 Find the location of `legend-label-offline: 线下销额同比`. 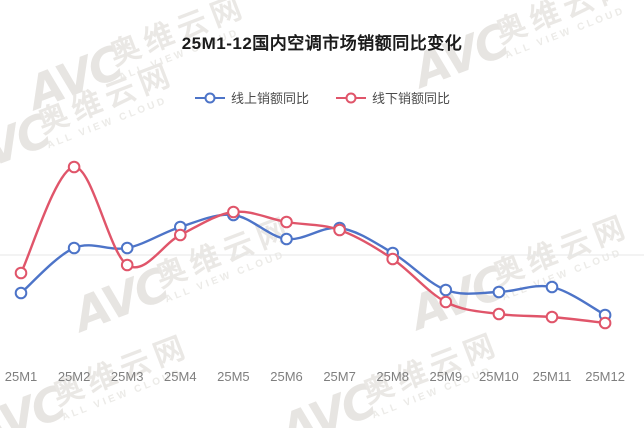

legend-label-offline: 线下销额同比 is located at coordinates (411, 98).